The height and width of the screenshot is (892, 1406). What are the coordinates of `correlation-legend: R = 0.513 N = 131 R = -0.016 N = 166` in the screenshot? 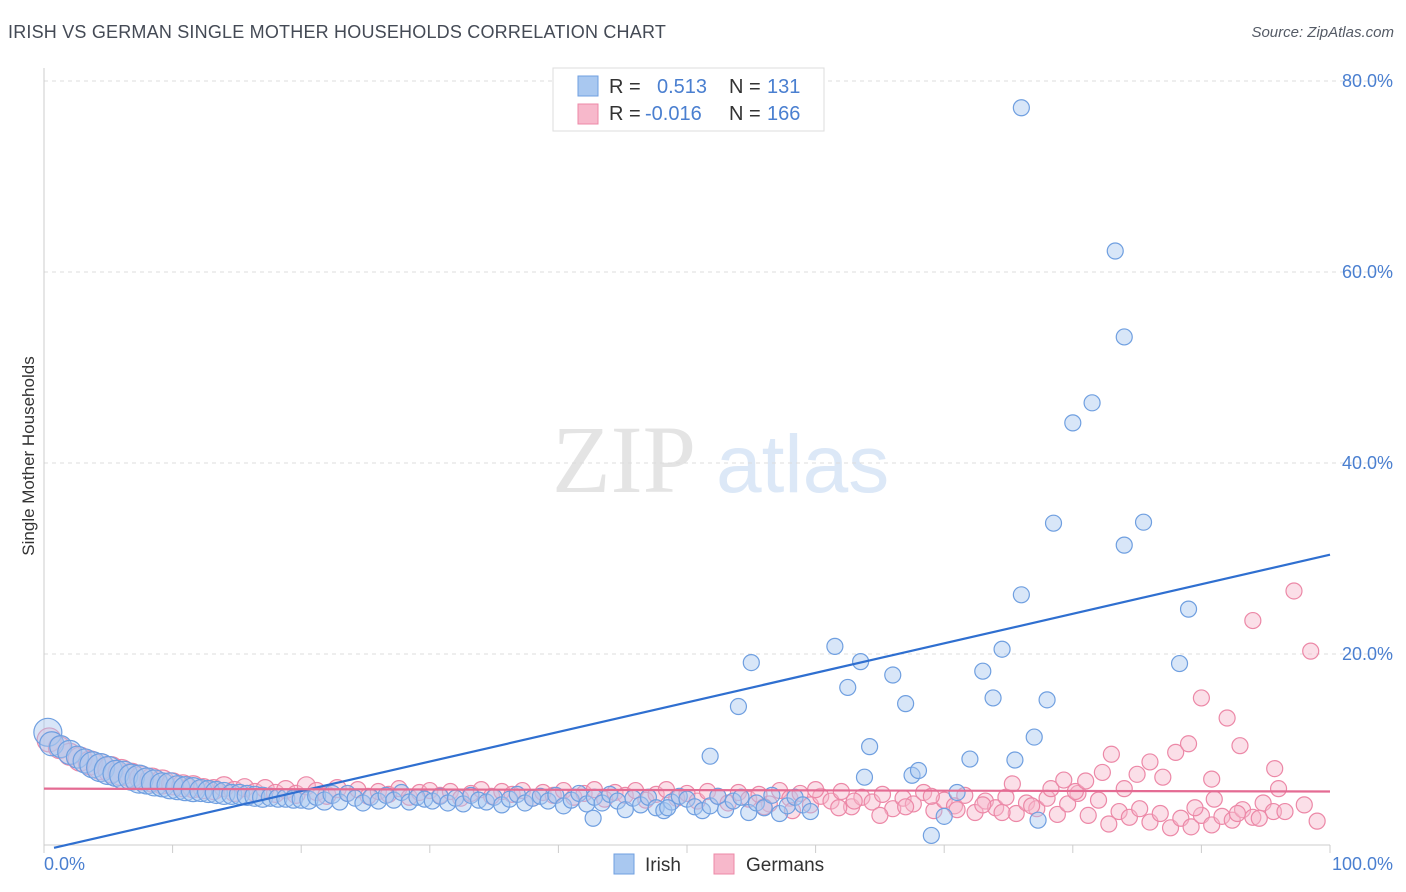 It's located at (688, 99).